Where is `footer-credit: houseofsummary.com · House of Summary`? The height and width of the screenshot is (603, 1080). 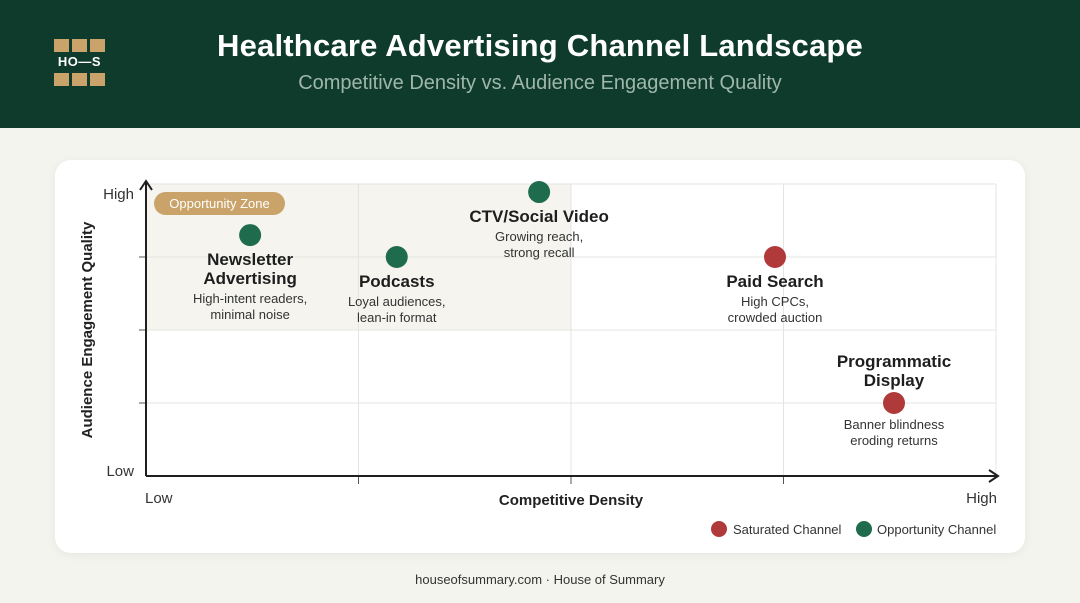 footer-credit: houseofsummary.com · House of Summary is located at coordinates (540, 579).